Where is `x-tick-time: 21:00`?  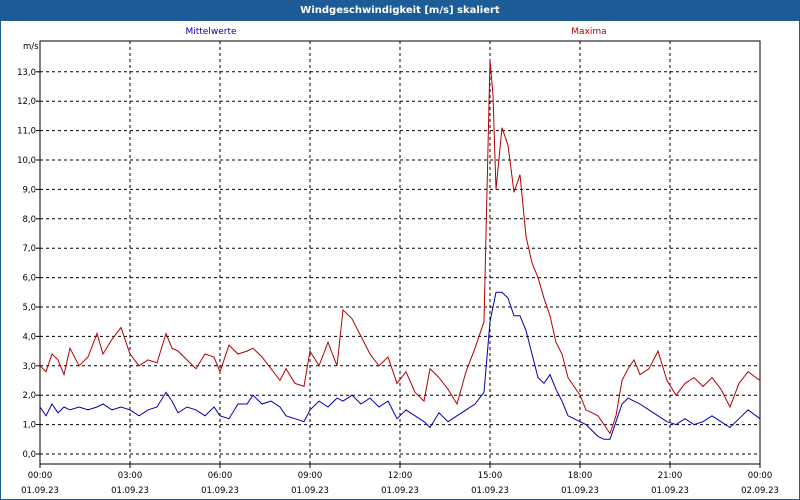 x-tick-time: 21:00 is located at coordinates (670, 476).